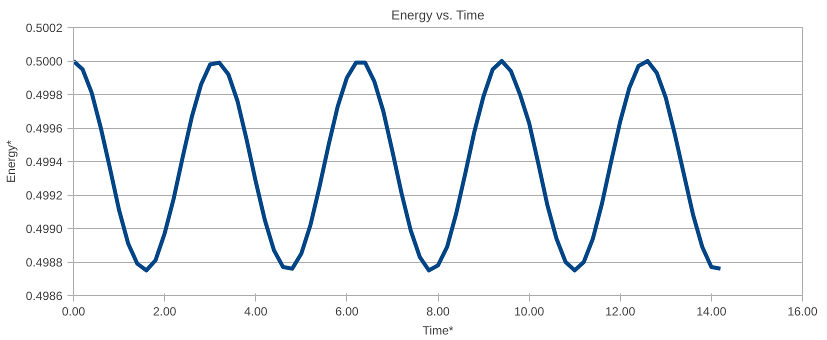 This screenshot has width=827, height=340. Describe the element at coordinates (44, 28) in the screenshot. I see `y-tick-label: 0.5002` at that location.